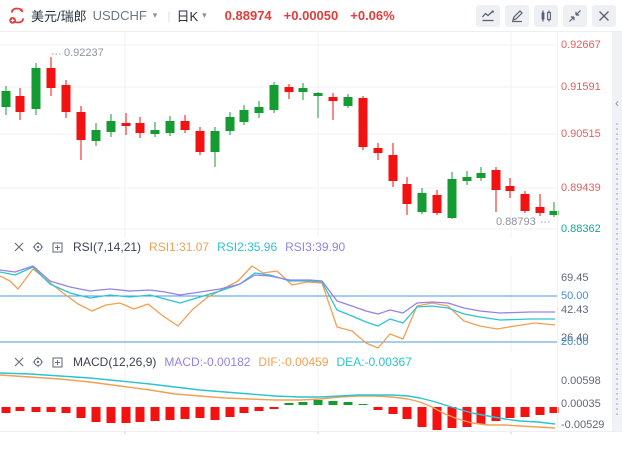  Describe the element at coordinates (488, 15) in the screenshot. I see `line-chart-style-button` at that location.